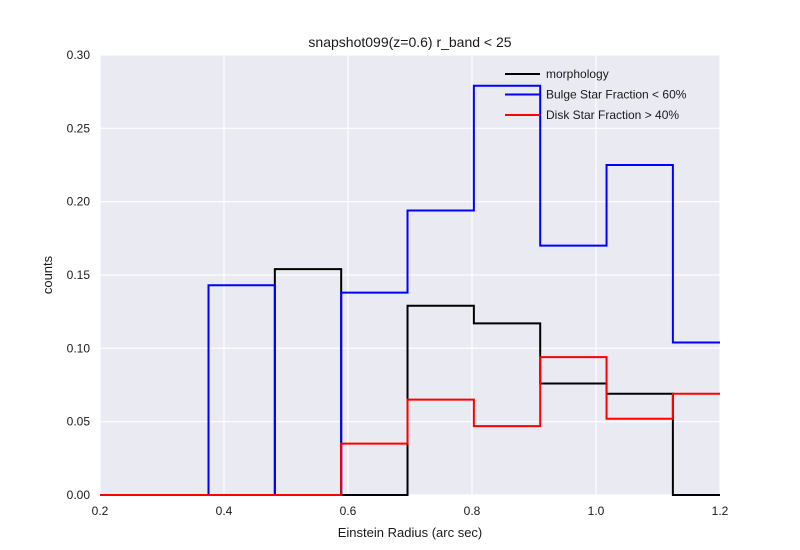 The width and height of the screenshot is (800, 550). Describe the element at coordinates (410, 511) in the screenshot. I see `x-tick-labels: 0.2 0.4 0.6 0.8 1.0 1.2` at that location.